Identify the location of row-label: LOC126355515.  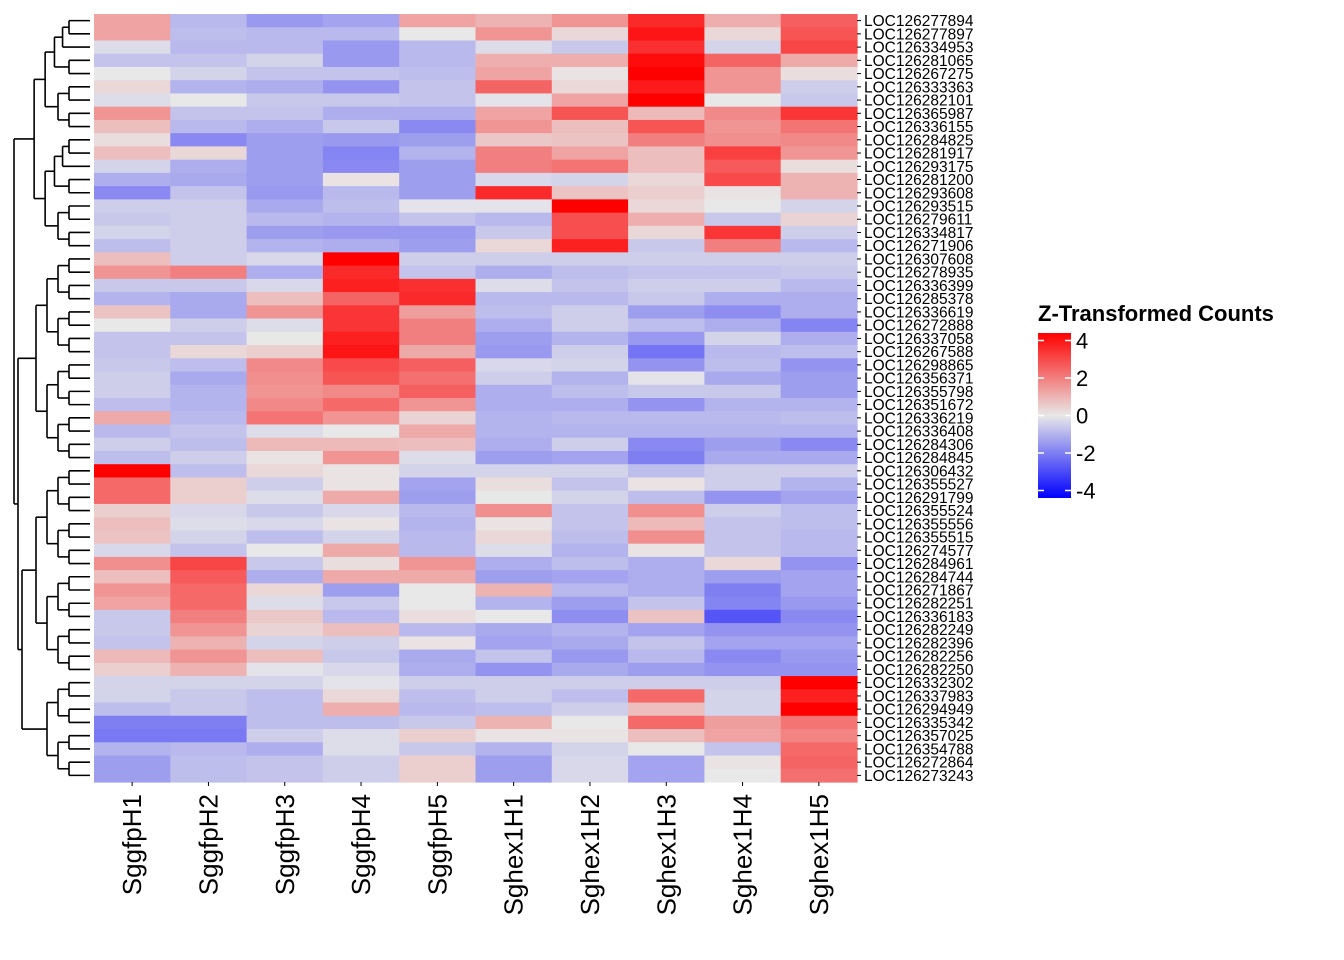
(918, 538).